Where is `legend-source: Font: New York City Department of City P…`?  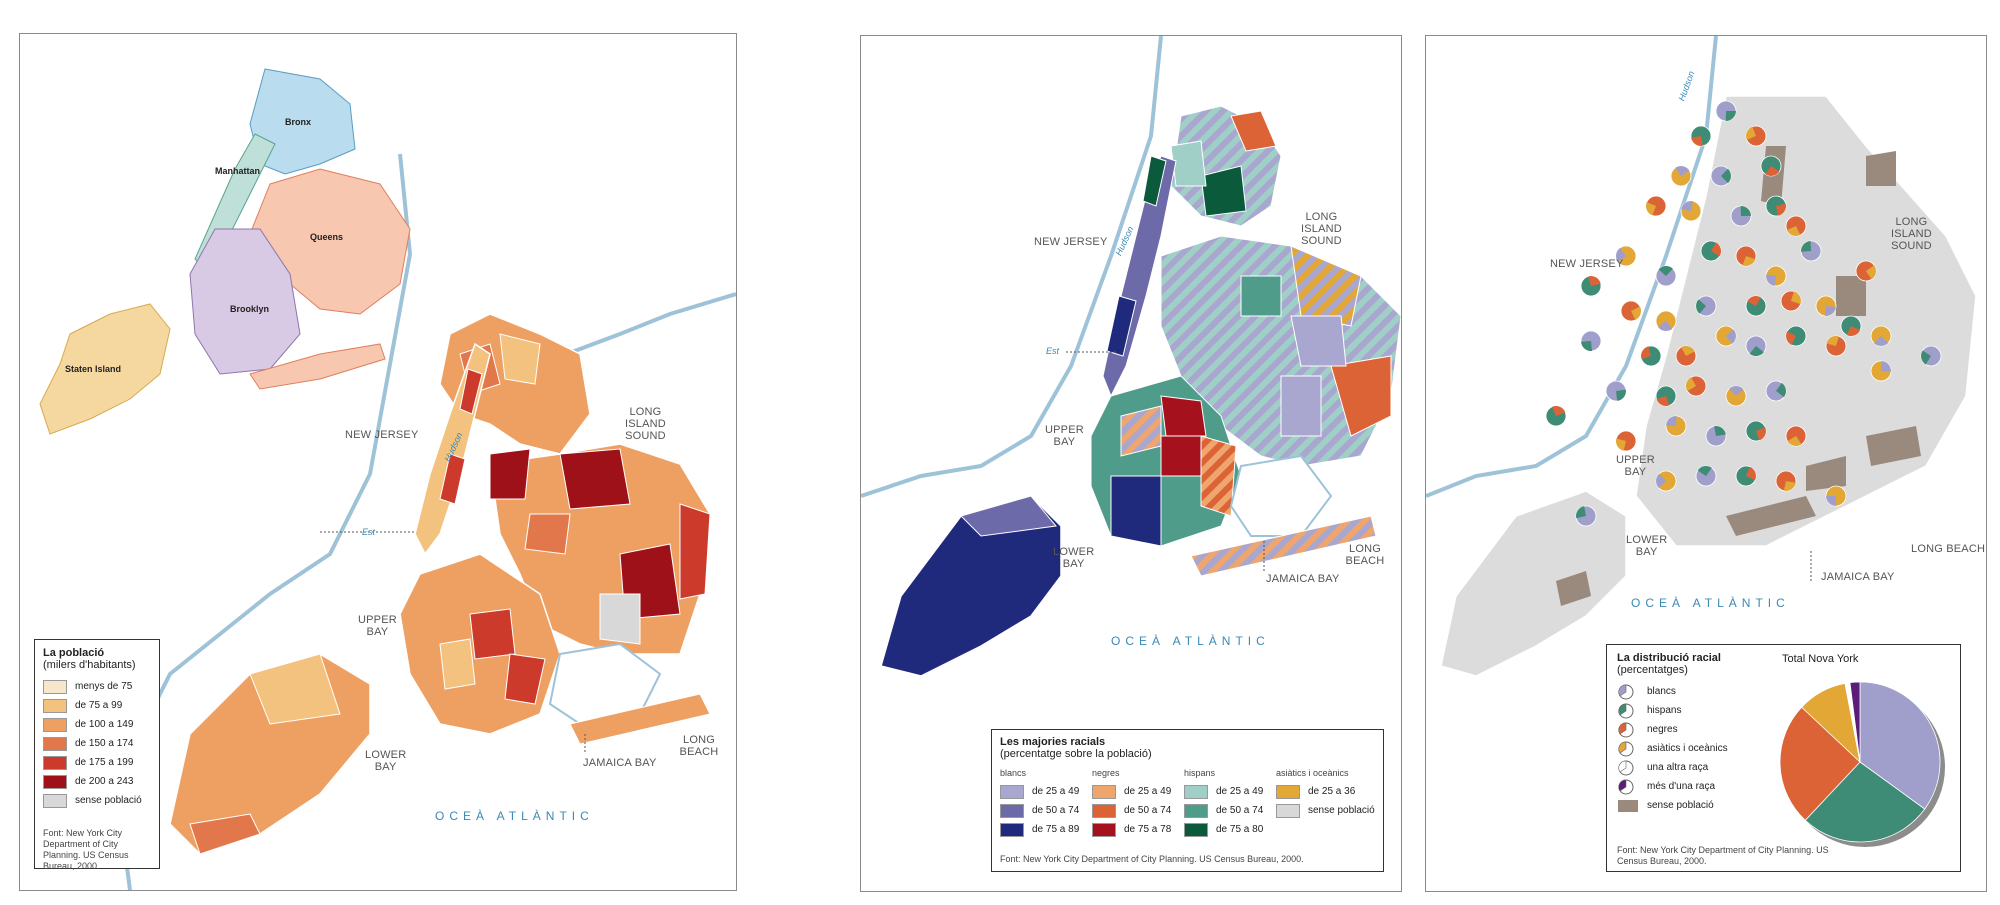
legend-source: Font: New York City Department of City P… is located at coordinates (86, 849).